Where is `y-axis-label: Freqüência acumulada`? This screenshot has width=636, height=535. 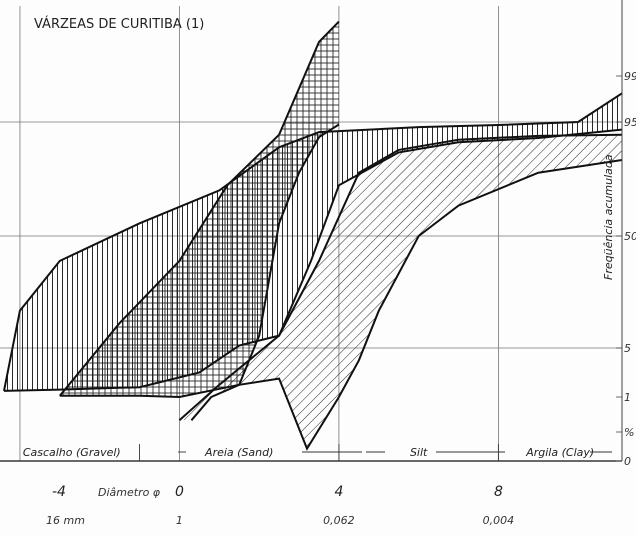
y-axis-label: Freqüência acumulada is located at coordinates (608, 217).